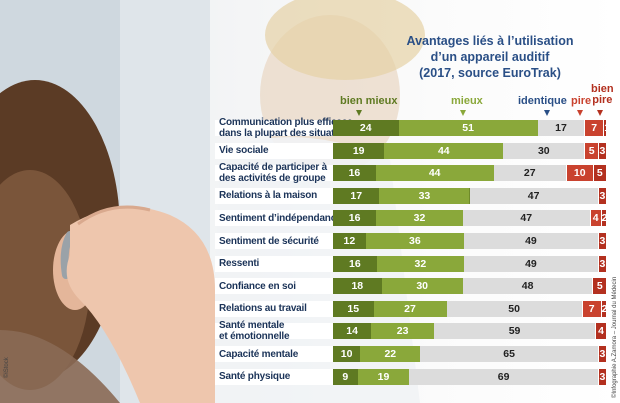  I want to click on bar-segment-identique: 65, so click(509, 354).